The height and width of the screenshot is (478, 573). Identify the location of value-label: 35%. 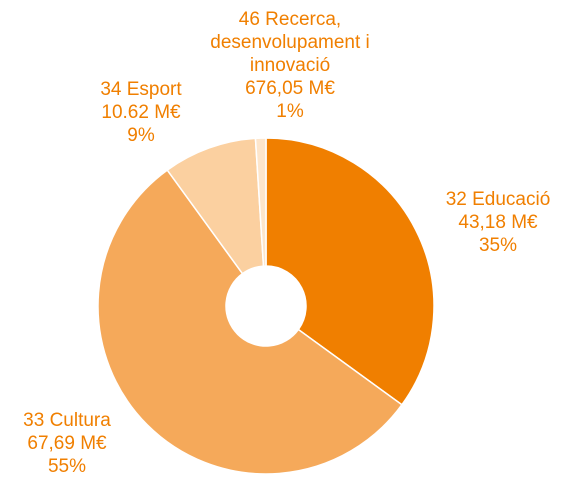
(498, 245).